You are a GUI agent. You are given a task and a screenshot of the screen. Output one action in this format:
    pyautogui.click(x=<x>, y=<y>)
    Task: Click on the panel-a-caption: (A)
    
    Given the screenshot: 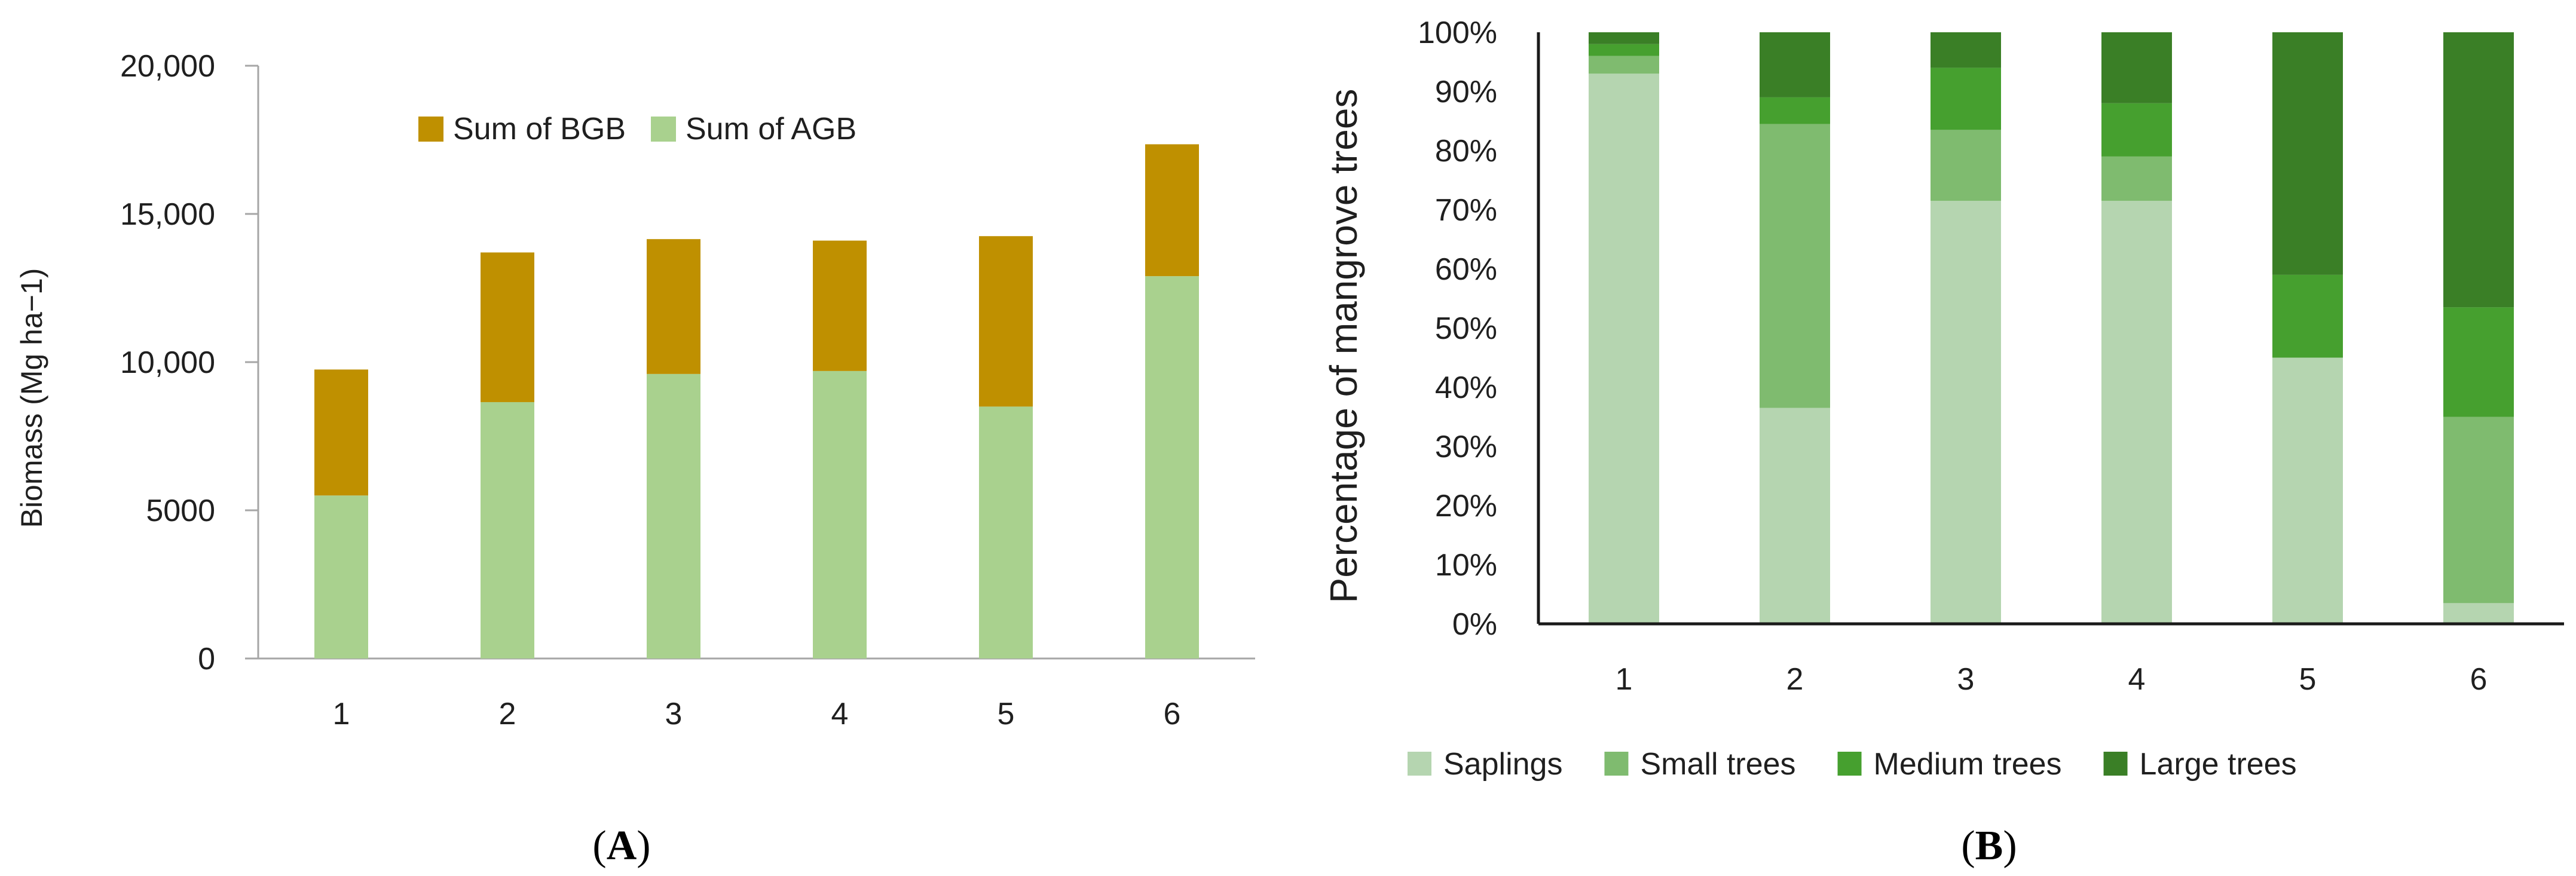 What is the action you would take?
    pyautogui.click(x=621, y=846)
    